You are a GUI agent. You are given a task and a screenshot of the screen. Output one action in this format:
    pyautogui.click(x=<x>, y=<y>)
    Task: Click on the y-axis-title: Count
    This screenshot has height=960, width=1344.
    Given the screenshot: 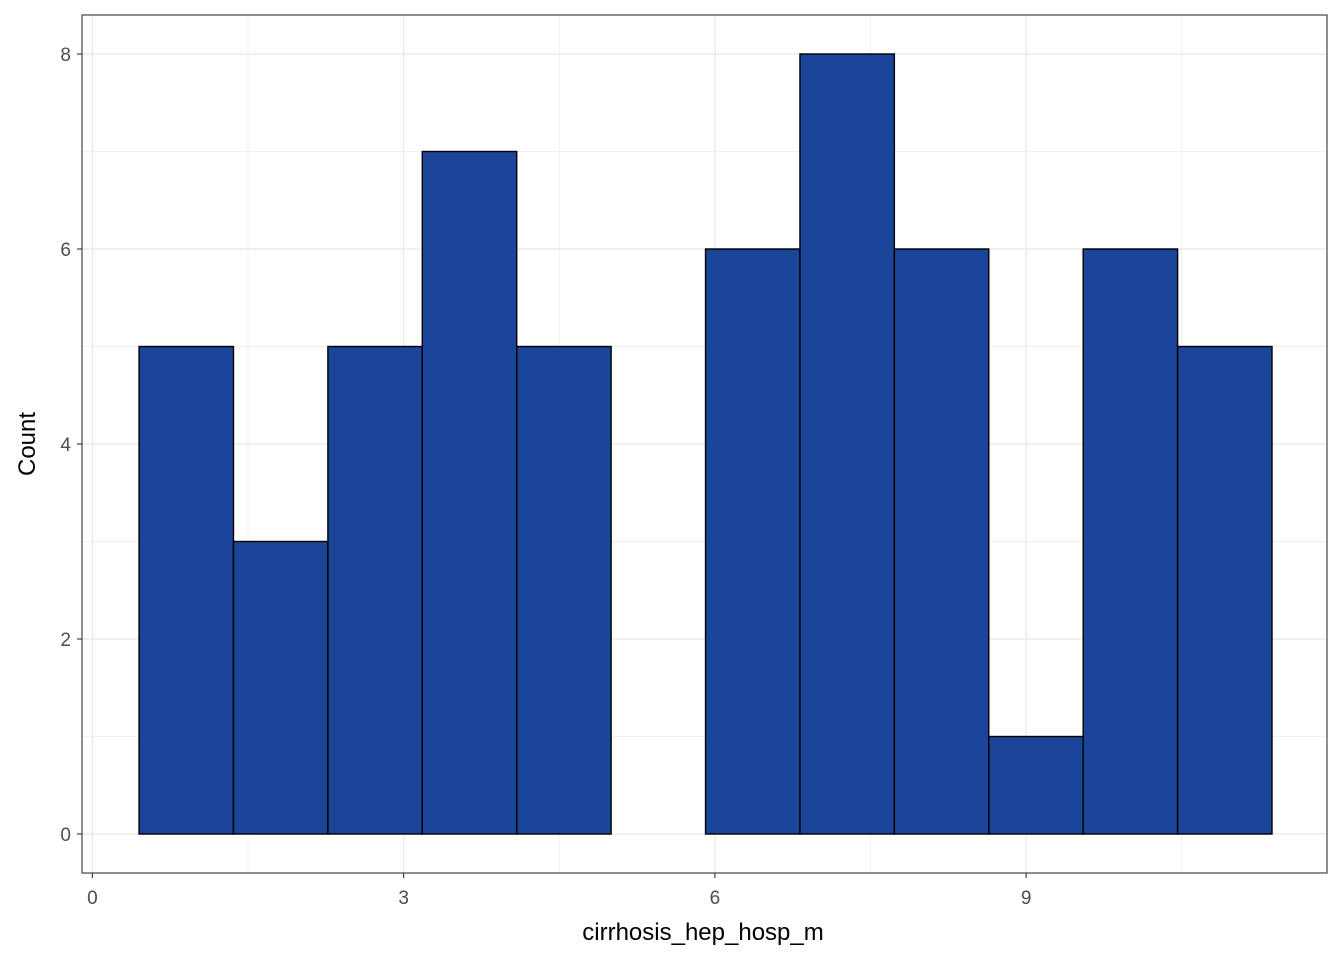 What is the action you would take?
    pyautogui.click(x=27, y=444)
    